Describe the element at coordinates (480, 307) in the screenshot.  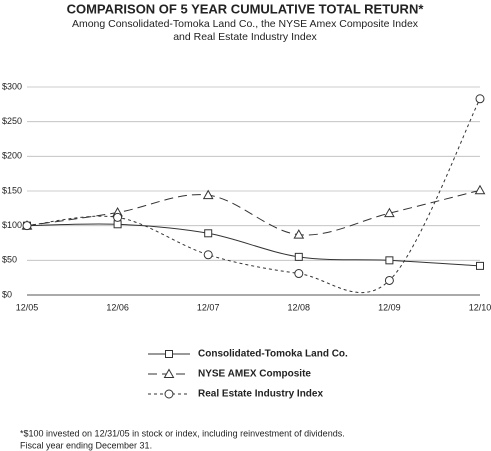
I see `x-tick-label: 12/10` at that location.